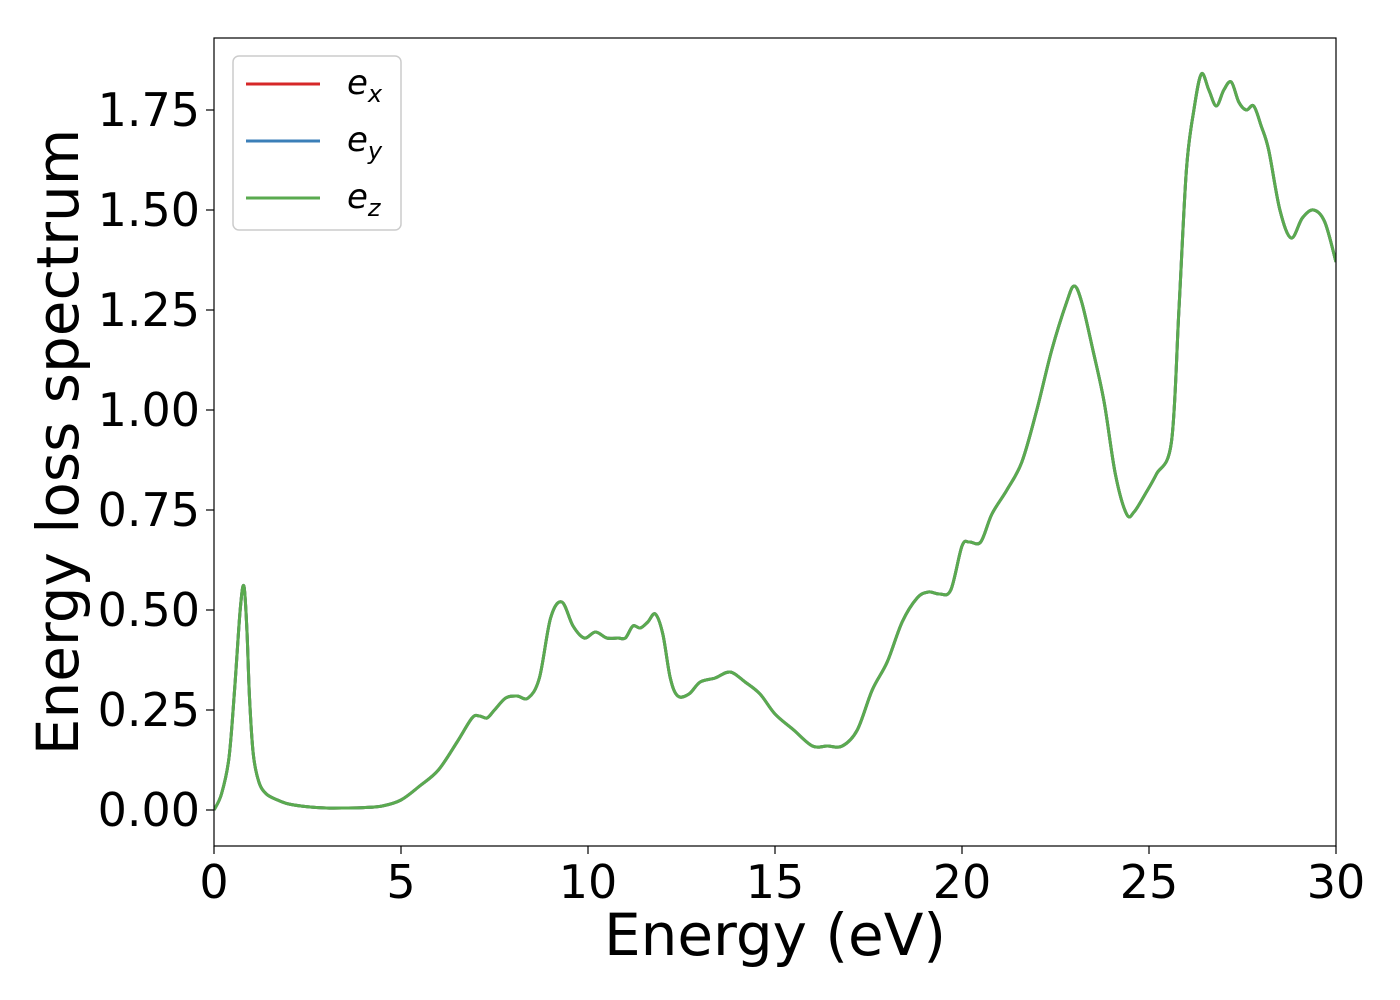 Image resolution: width=1400 pixels, height=1000 pixels. What do you see at coordinates (156, 460) in the screenshot?
I see `y-axis-ticks: 0.00 0.25 0.50 0.75 1.00 1.25 1.50 1.75` at bounding box center [156, 460].